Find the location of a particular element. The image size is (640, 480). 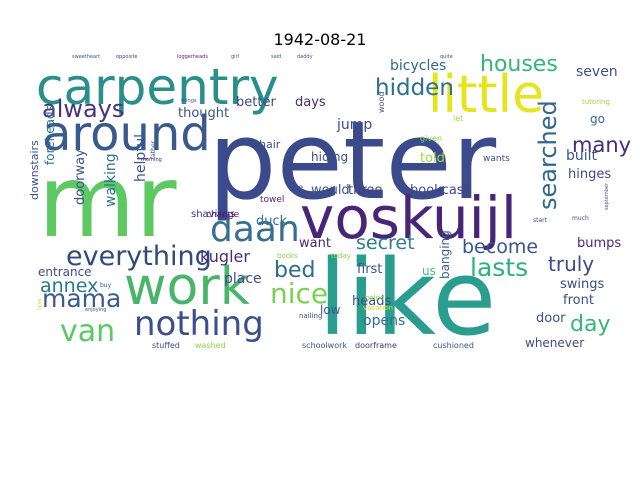

word-become: become is located at coordinates (500, 247).